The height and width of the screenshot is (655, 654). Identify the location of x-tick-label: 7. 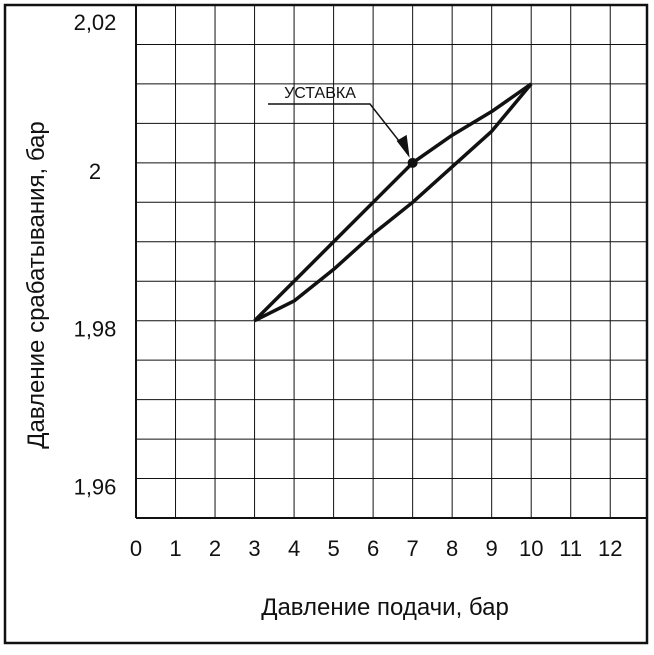
(413, 548).